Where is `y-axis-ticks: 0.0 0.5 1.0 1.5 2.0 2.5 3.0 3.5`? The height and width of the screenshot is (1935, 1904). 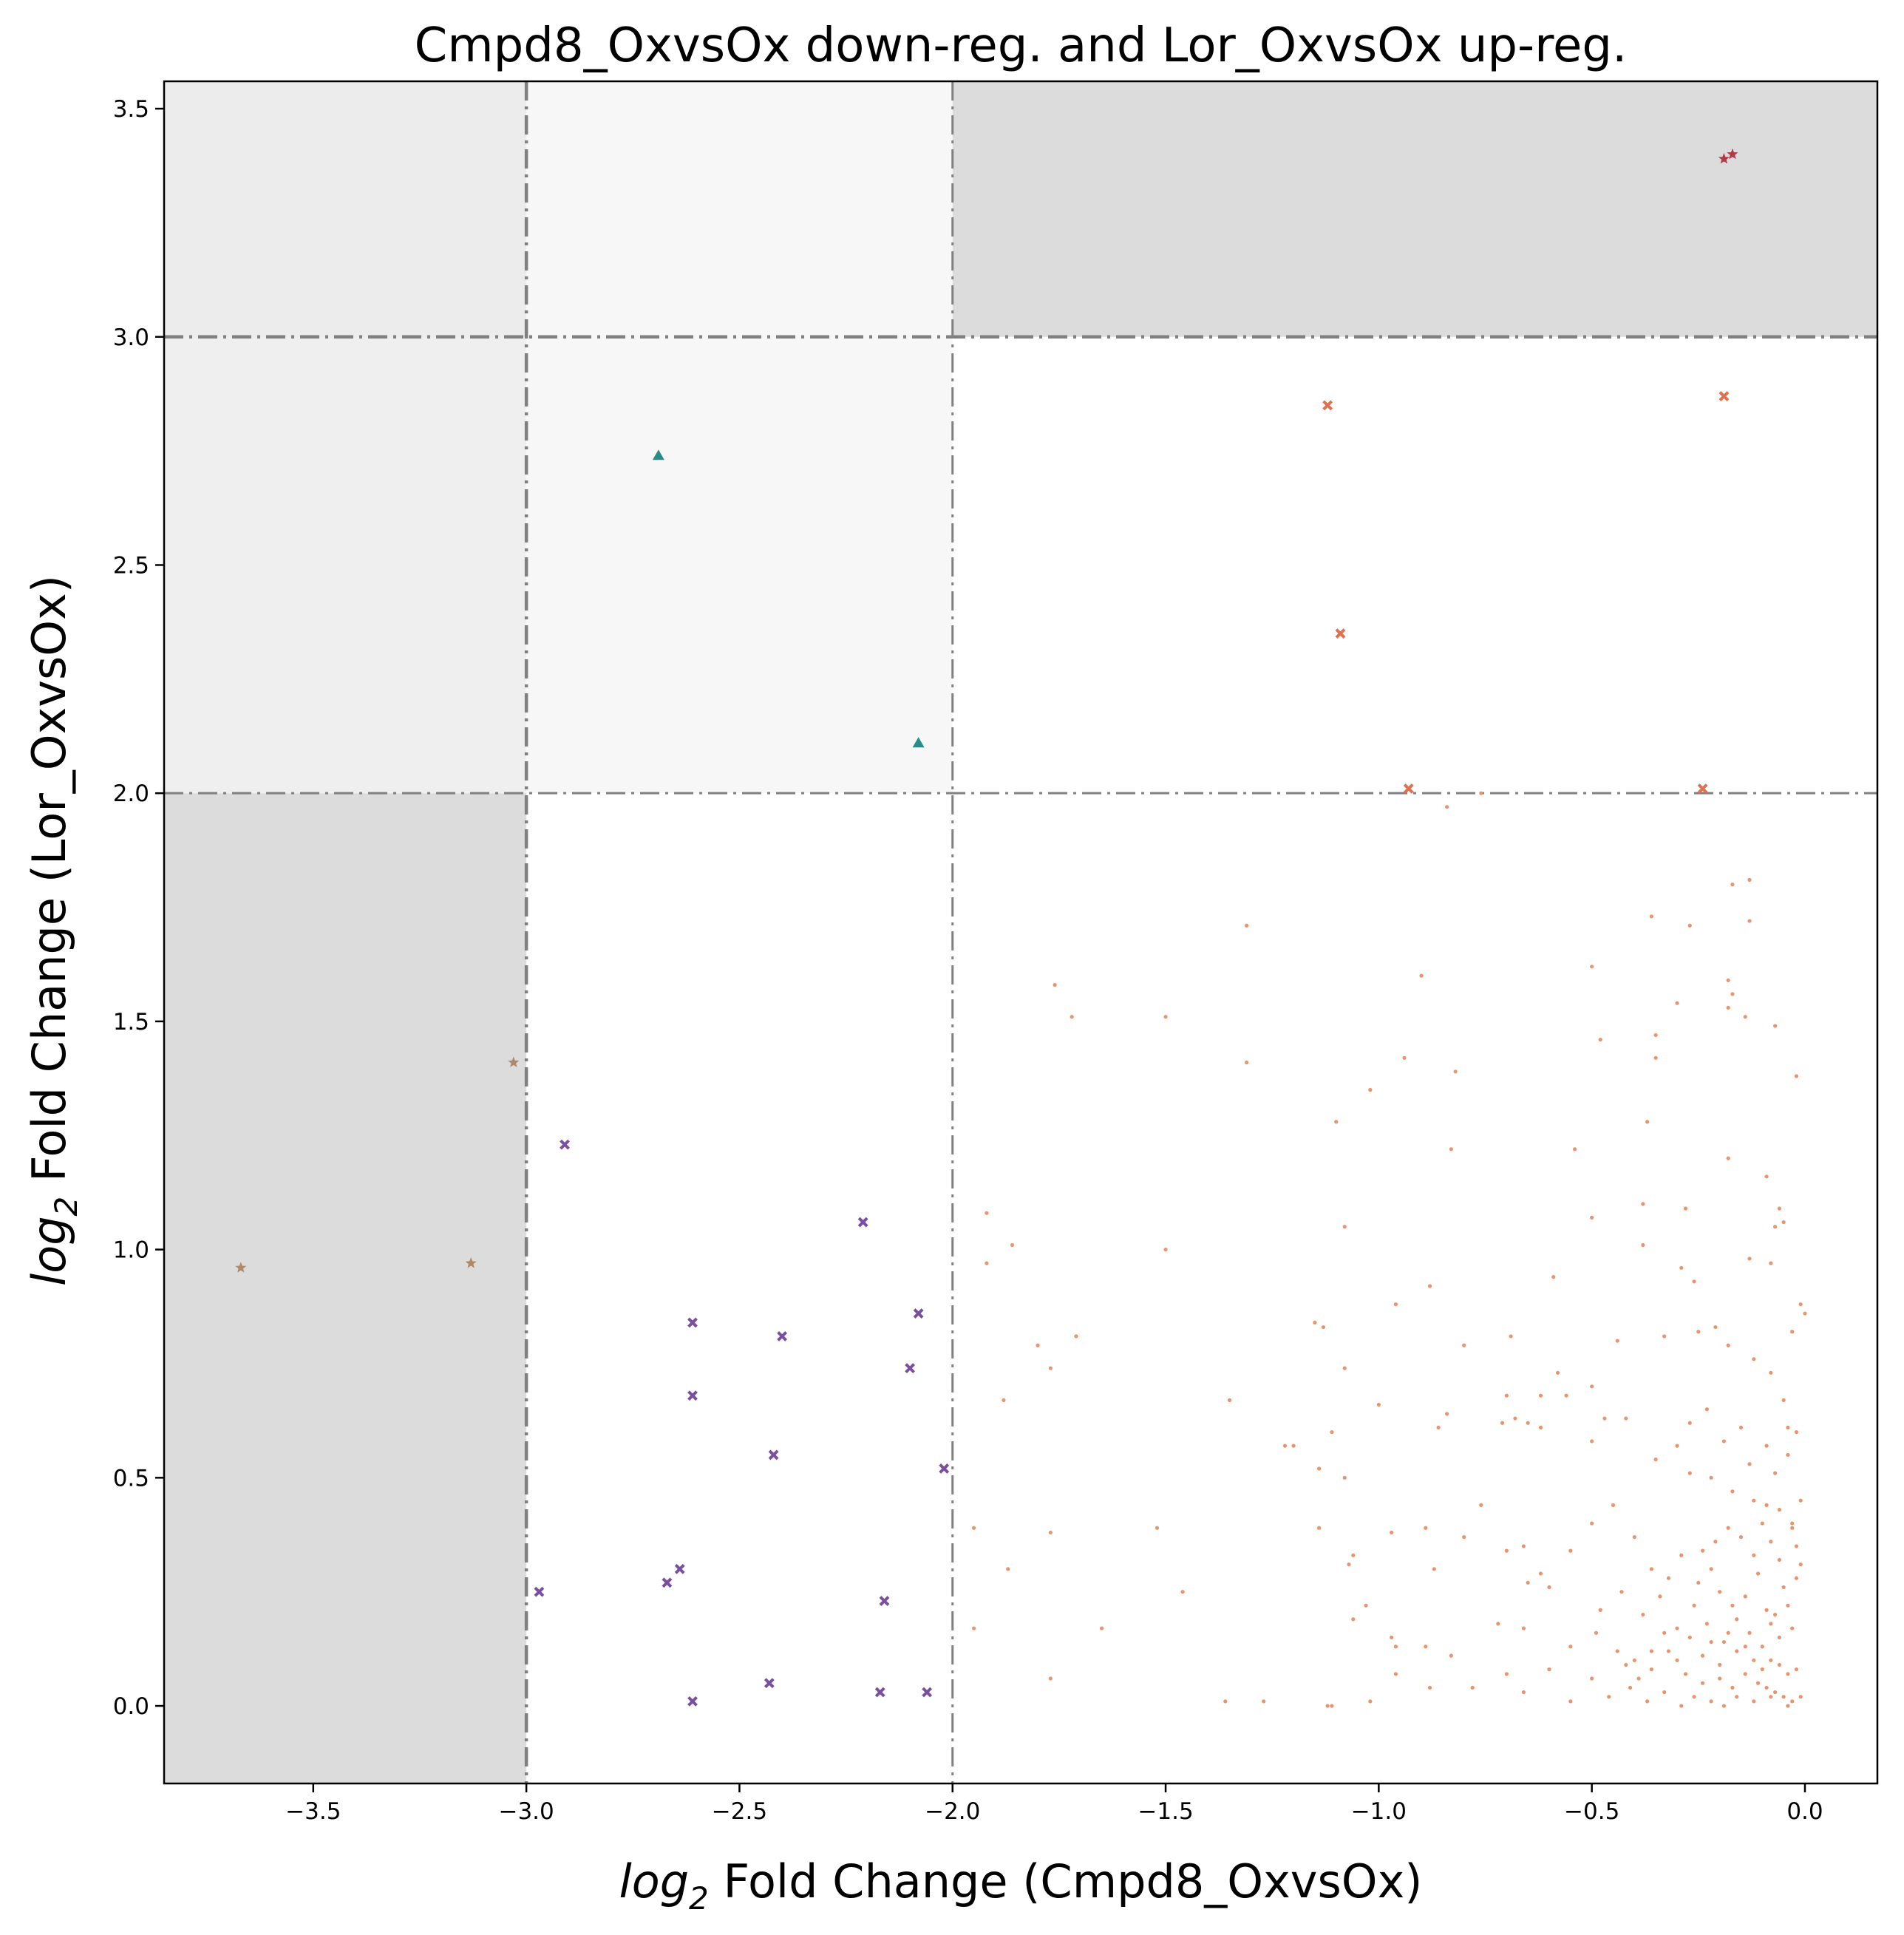
y-axis-ticks: 0.0 0.5 1.0 1.5 2.0 2.5 3.0 3.5 is located at coordinates (138, 908).